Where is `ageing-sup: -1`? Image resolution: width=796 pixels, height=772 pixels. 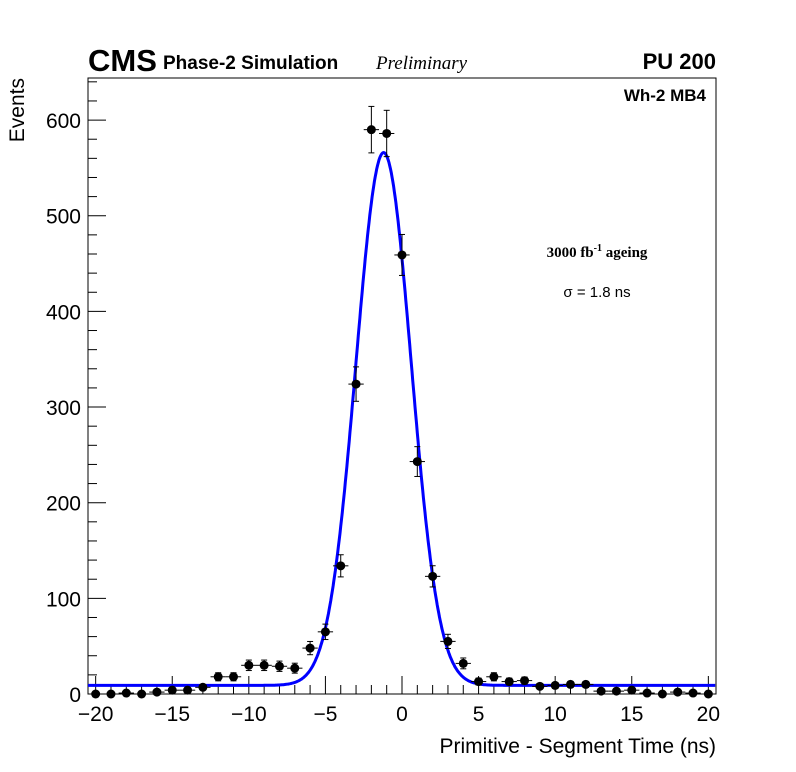
ageing-sup: -1 is located at coordinates (598, 248).